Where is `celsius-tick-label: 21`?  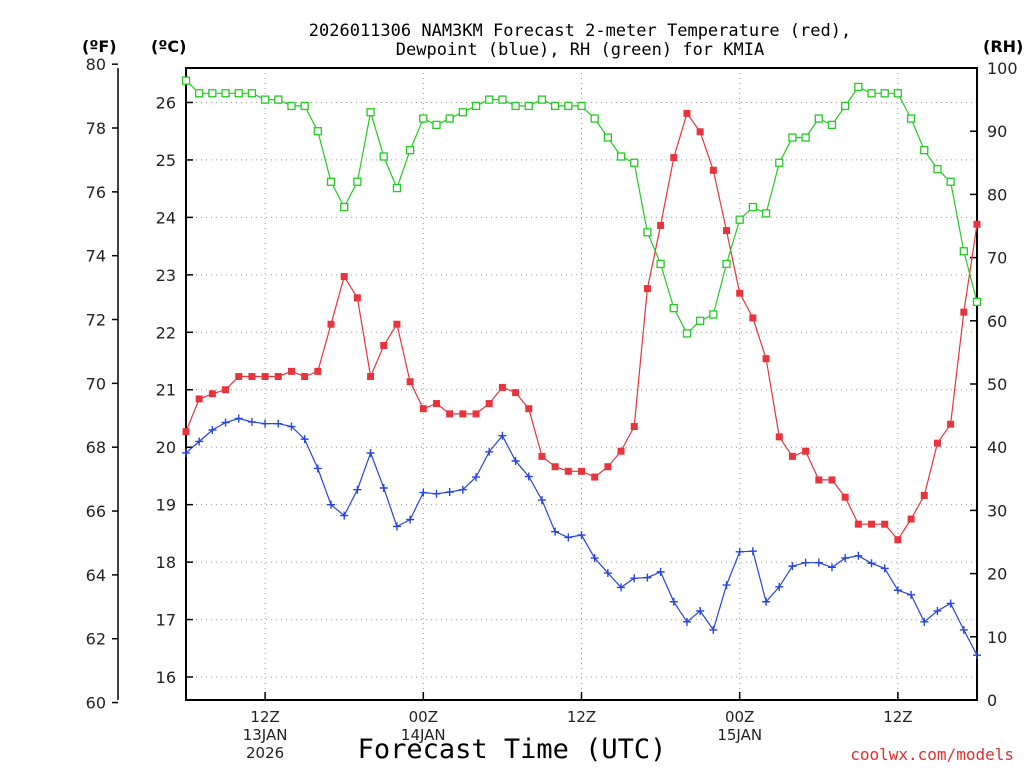
celsius-tick-label: 21 is located at coordinates (166, 390).